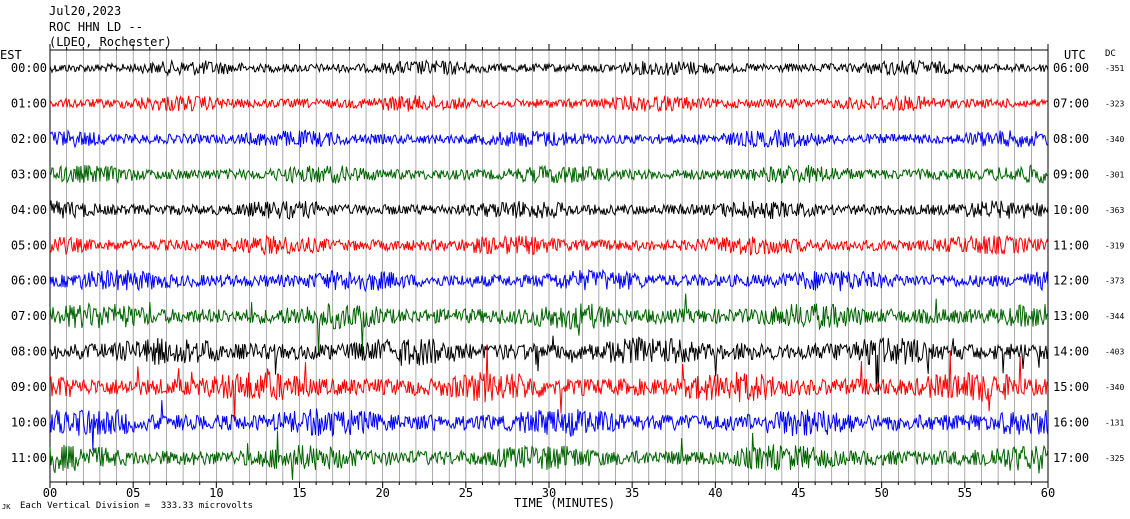 This screenshot has width=1130, height=519. Describe the element at coordinates (466, 493) in the screenshot. I see `x-tick-label: 25` at that location.